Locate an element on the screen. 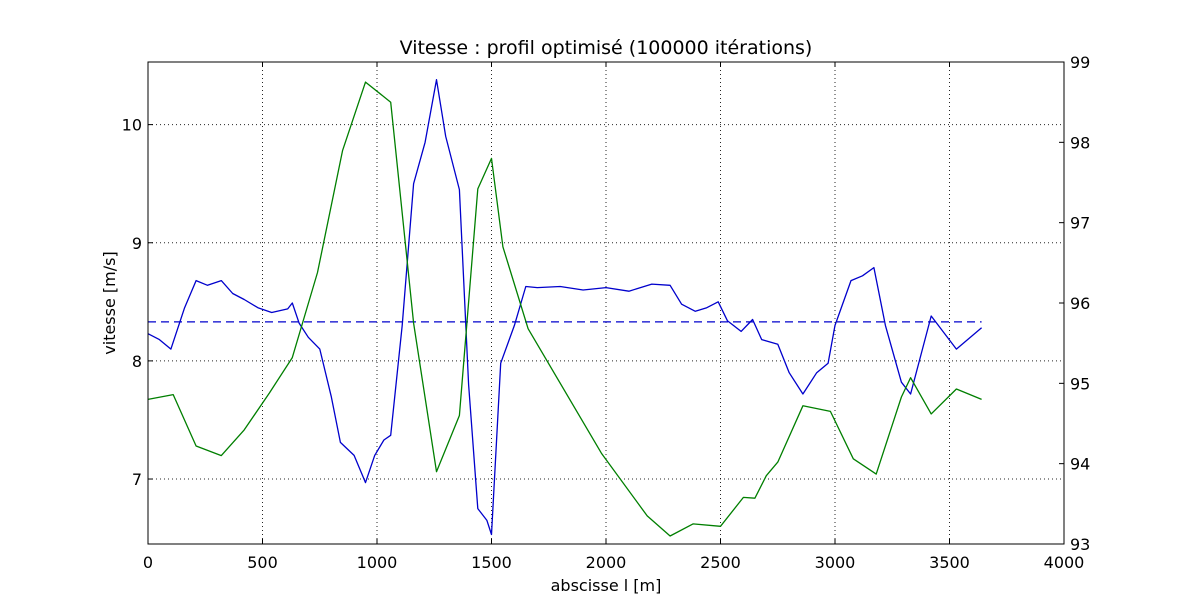 This screenshot has width=1183, height=612. x-tick-label: 2500 is located at coordinates (720, 562).